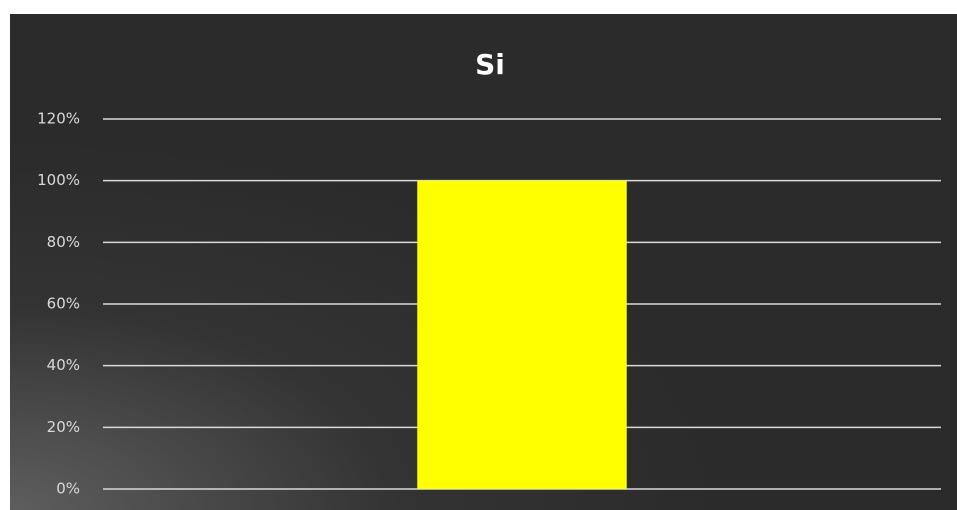 This screenshot has height=510, width=957. What do you see at coordinates (58, 180) in the screenshot?
I see `y-tick-label: 100%` at bounding box center [58, 180].